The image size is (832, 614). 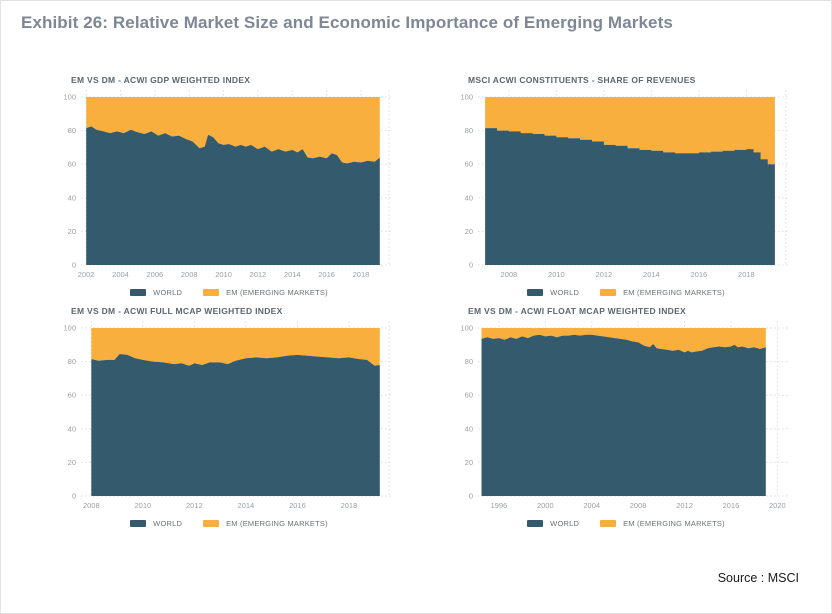 What do you see at coordinates (758, 578) in the screenshot?
I see `source-note: Source : MSCI` at bounding box center [758, 578].